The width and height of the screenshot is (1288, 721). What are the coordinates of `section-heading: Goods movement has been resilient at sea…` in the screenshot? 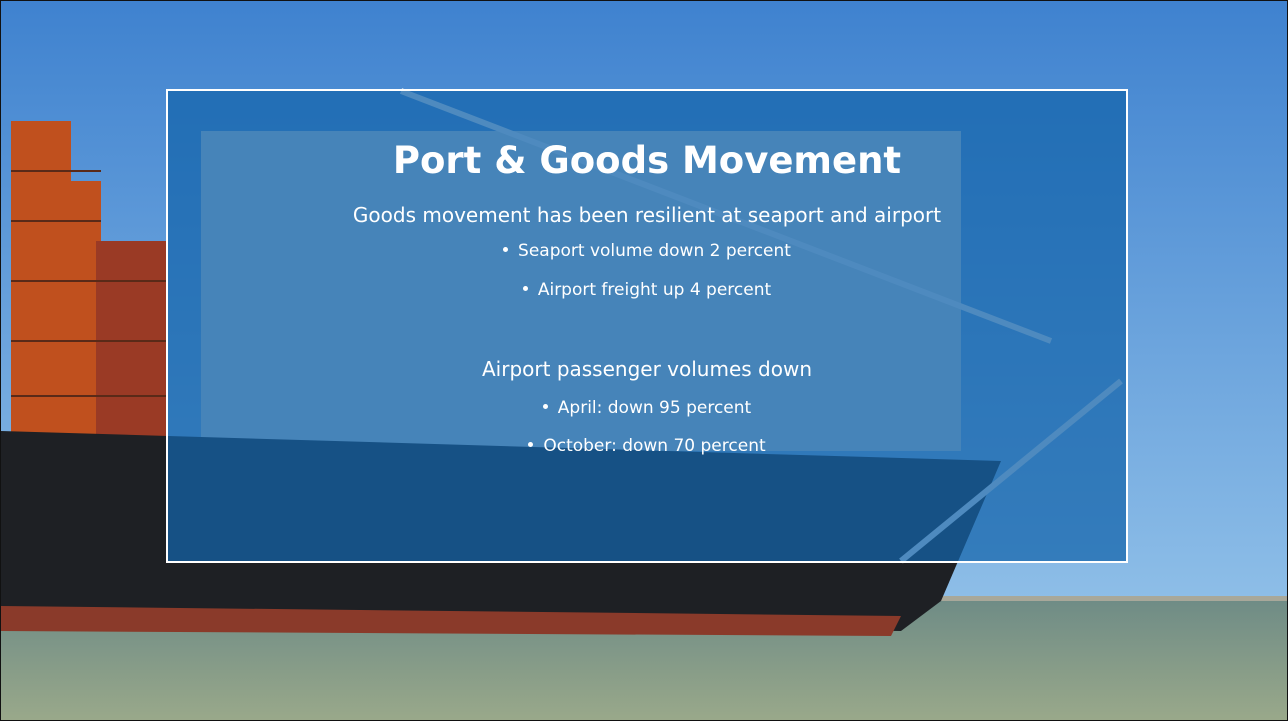 It's located at (647, 215).